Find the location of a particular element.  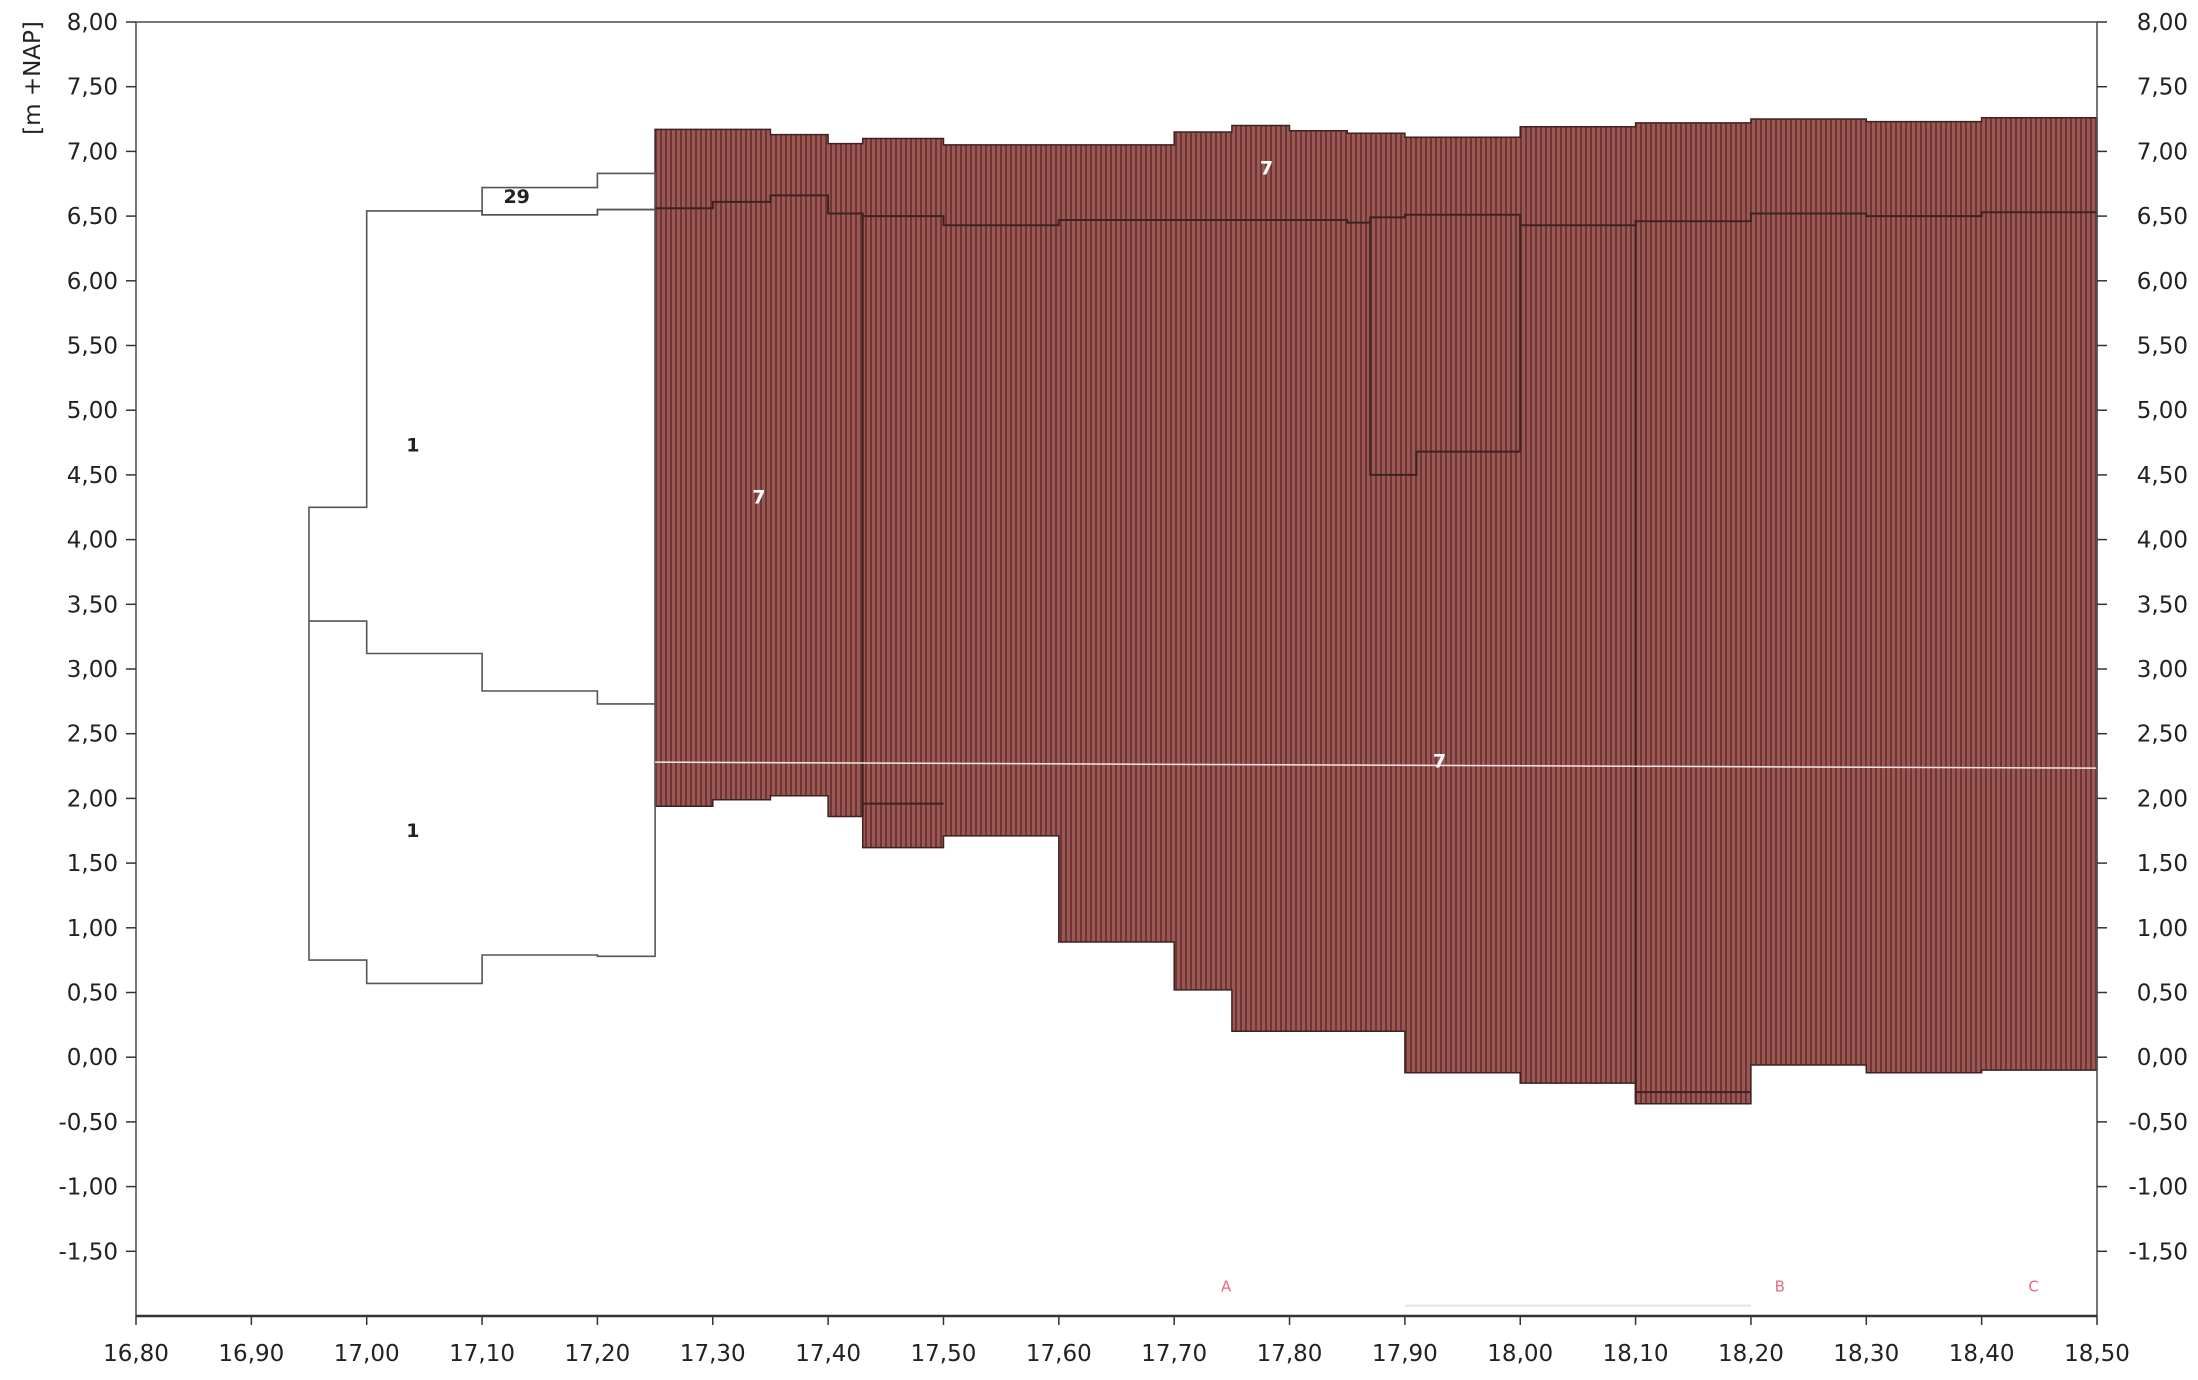

y-tick-label-right: 8,00 is located at coordinates (2162, 23).